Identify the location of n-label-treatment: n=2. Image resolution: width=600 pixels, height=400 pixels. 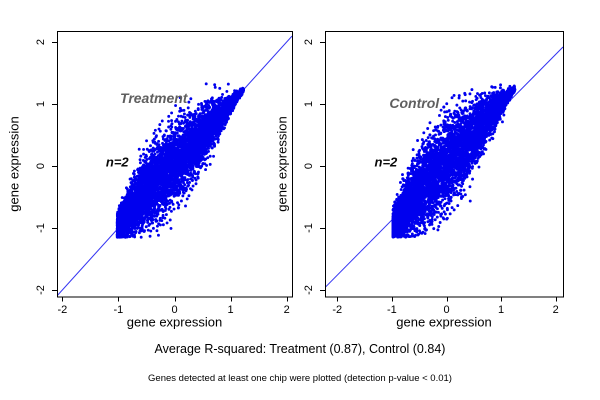
(117, 162).